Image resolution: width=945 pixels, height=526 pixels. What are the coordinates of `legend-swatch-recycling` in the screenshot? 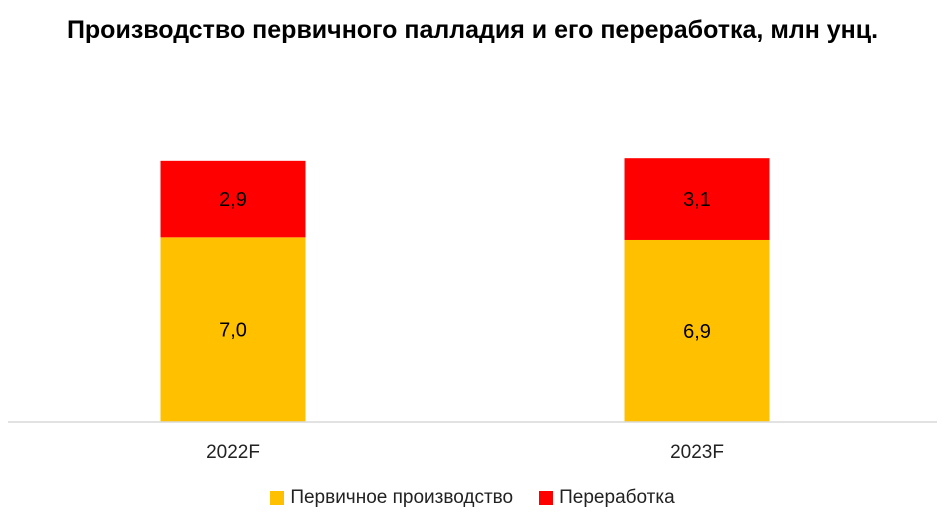 It's located at (546, 498).